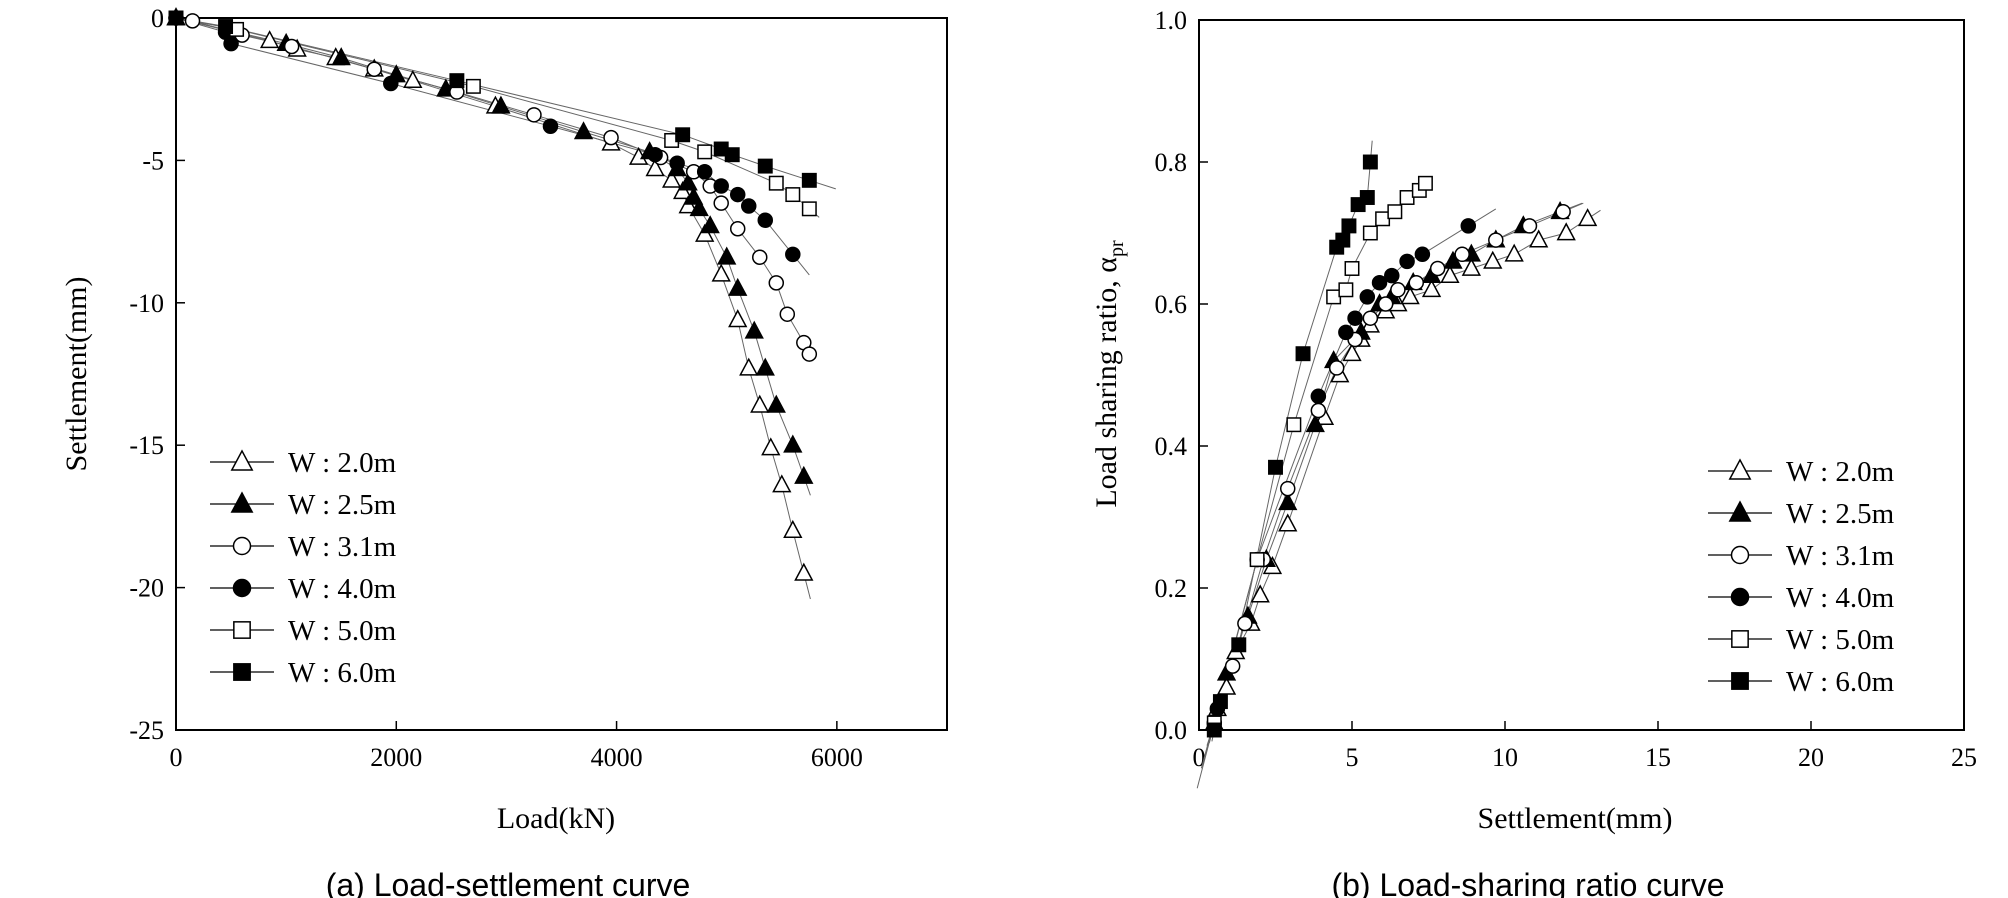 The image size is (2008, 898). I want to click on x-axis-label-b: Settlement(mm), so click(1575, 818).